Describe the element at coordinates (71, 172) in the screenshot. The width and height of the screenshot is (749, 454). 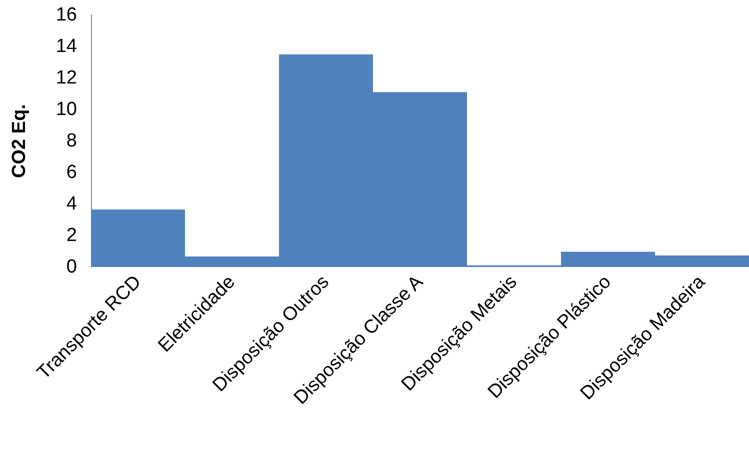
I see `y-tick-label: 6` at that location.